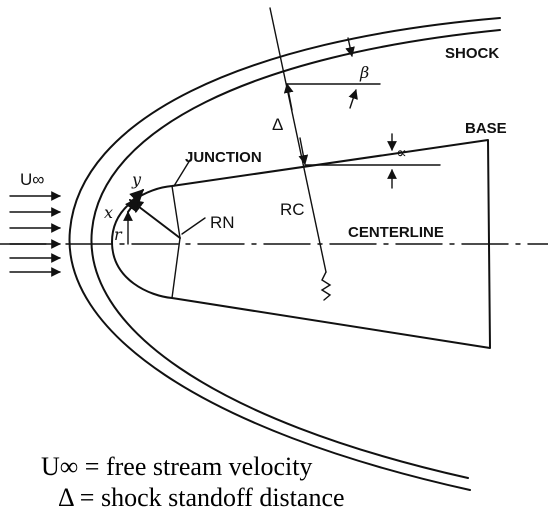 This screenshot has height=521, width=548. Describe the element at coordinates (136, 179) in the screenshot. I see `y-label: y` at that location.